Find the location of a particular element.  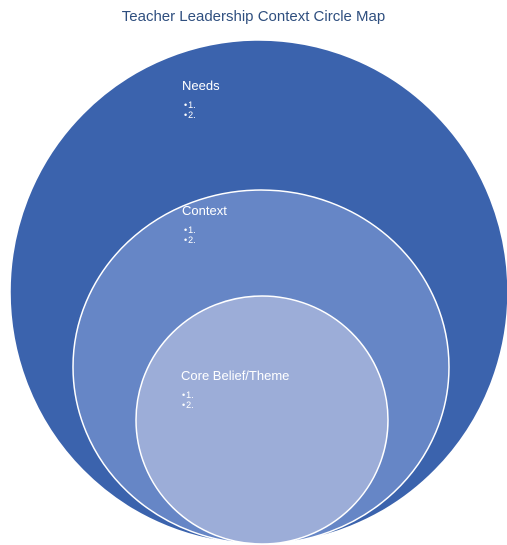

needs-list: 1. 2. is located at coordinates (190, 110).